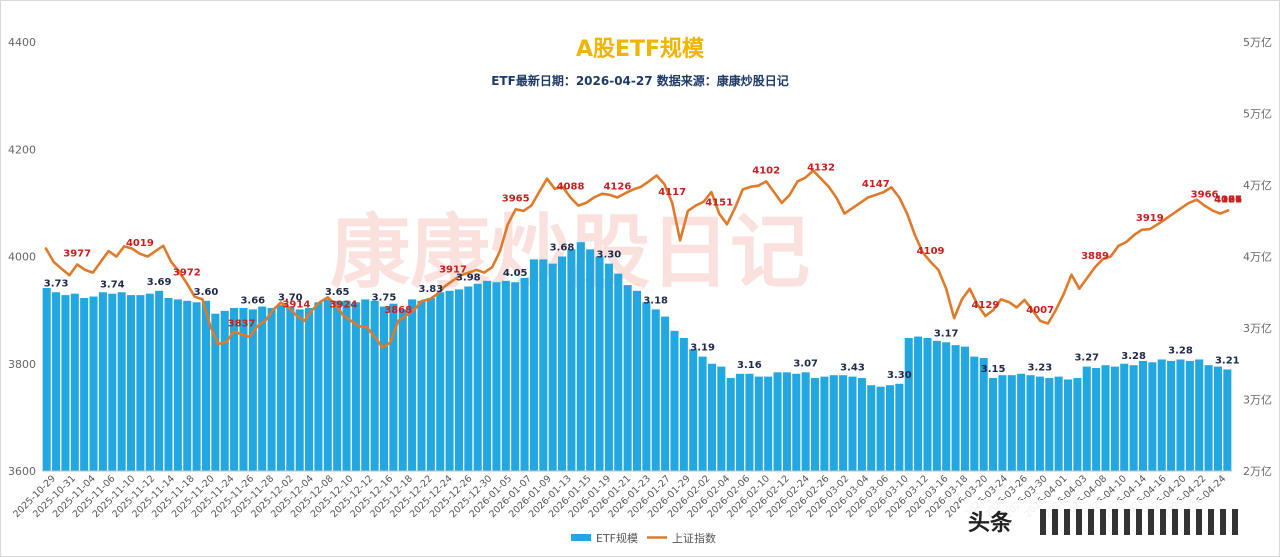 Image resolution: width=1280 pixels, height=557 pixels. I want to click on line-value-label: 4086, so click(1228, 199).